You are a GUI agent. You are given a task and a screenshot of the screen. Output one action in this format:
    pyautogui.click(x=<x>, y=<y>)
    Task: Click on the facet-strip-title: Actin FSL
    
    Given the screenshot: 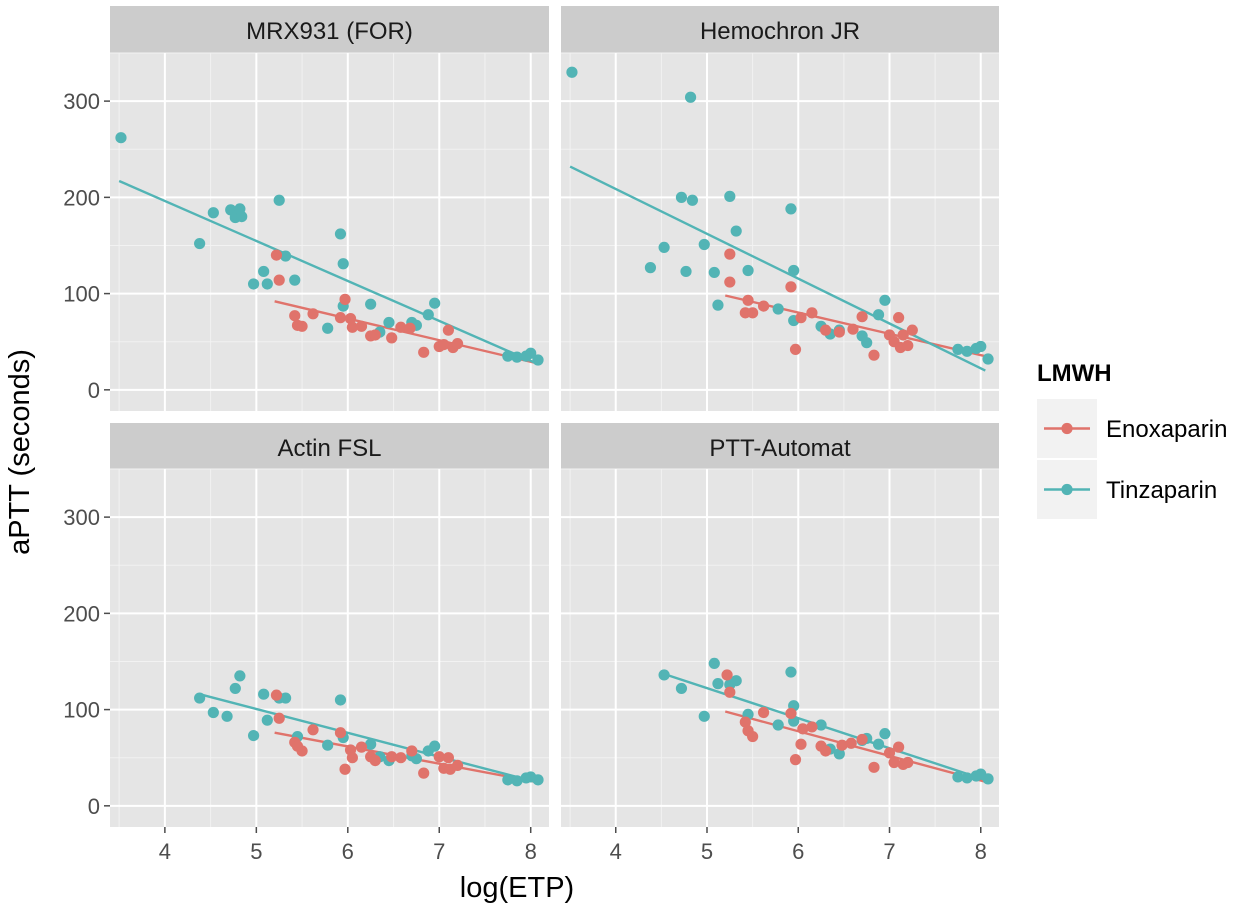 What is the action you would take?
    pyautogui.click(x=329, y=448)
    